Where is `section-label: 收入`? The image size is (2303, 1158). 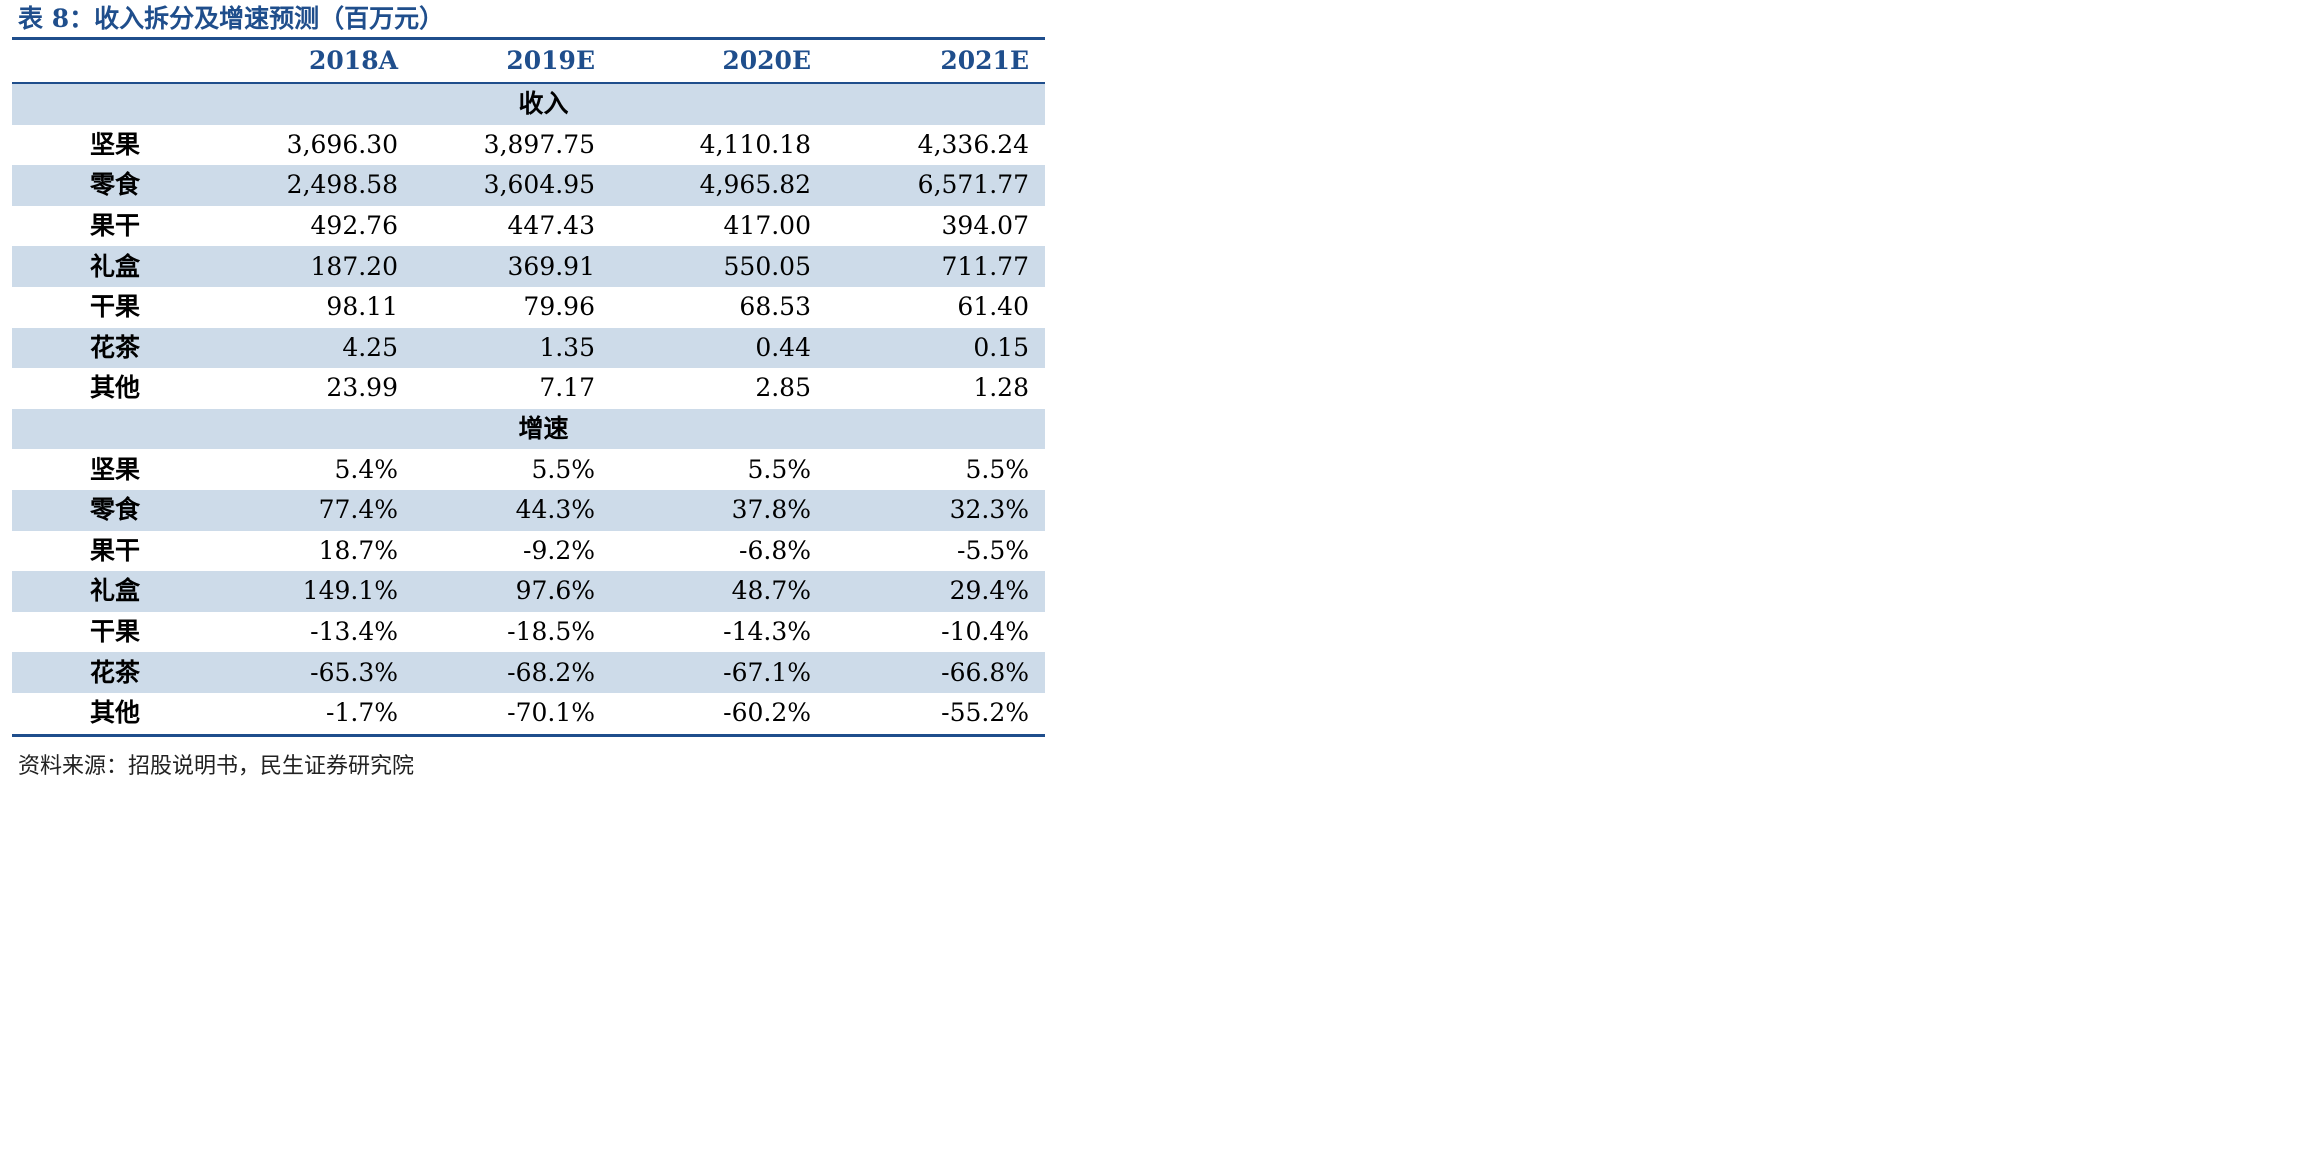 section-label: 收入 is located at coordinates (543, 104).